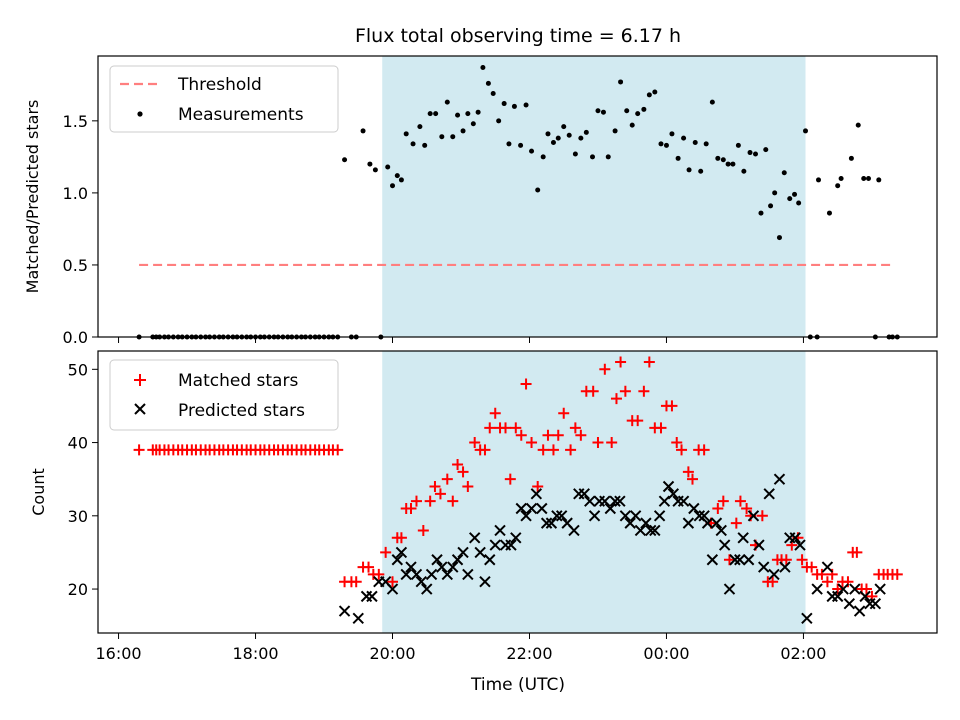  What do you see at coordinates (75, 121) in the screenshot?
I see `y-tick-label: 1.5` at bounding box center [75, 121].